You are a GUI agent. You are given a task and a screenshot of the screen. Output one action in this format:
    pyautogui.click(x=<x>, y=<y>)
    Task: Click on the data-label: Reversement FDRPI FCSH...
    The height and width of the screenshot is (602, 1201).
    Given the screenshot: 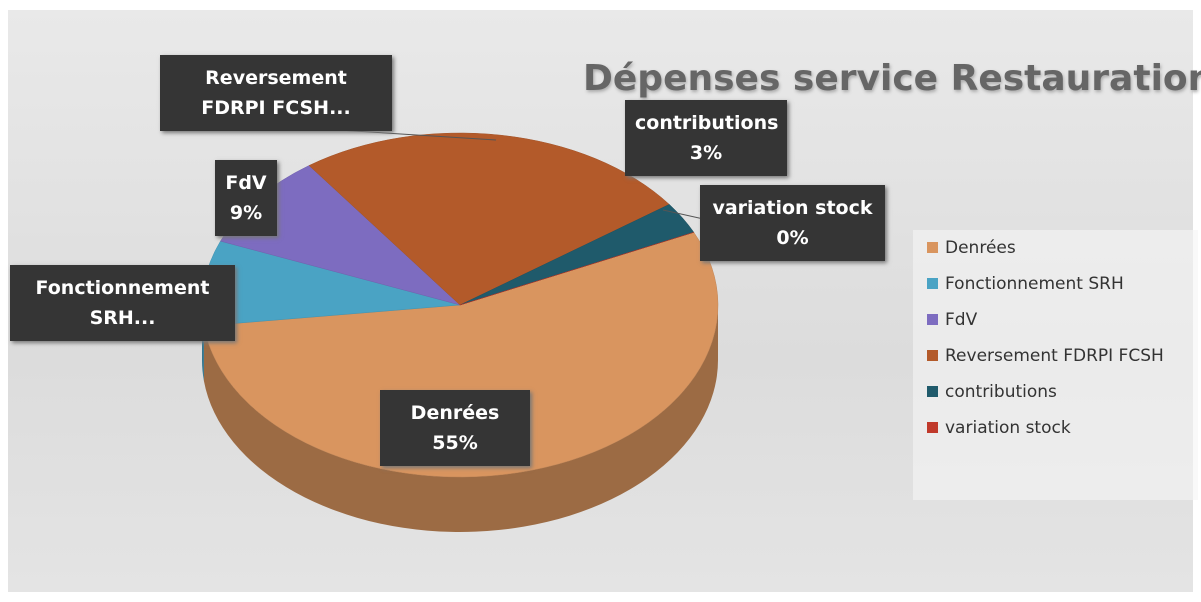 What is the action you would take?
    pyautogui.click(x=276, y=93)
    